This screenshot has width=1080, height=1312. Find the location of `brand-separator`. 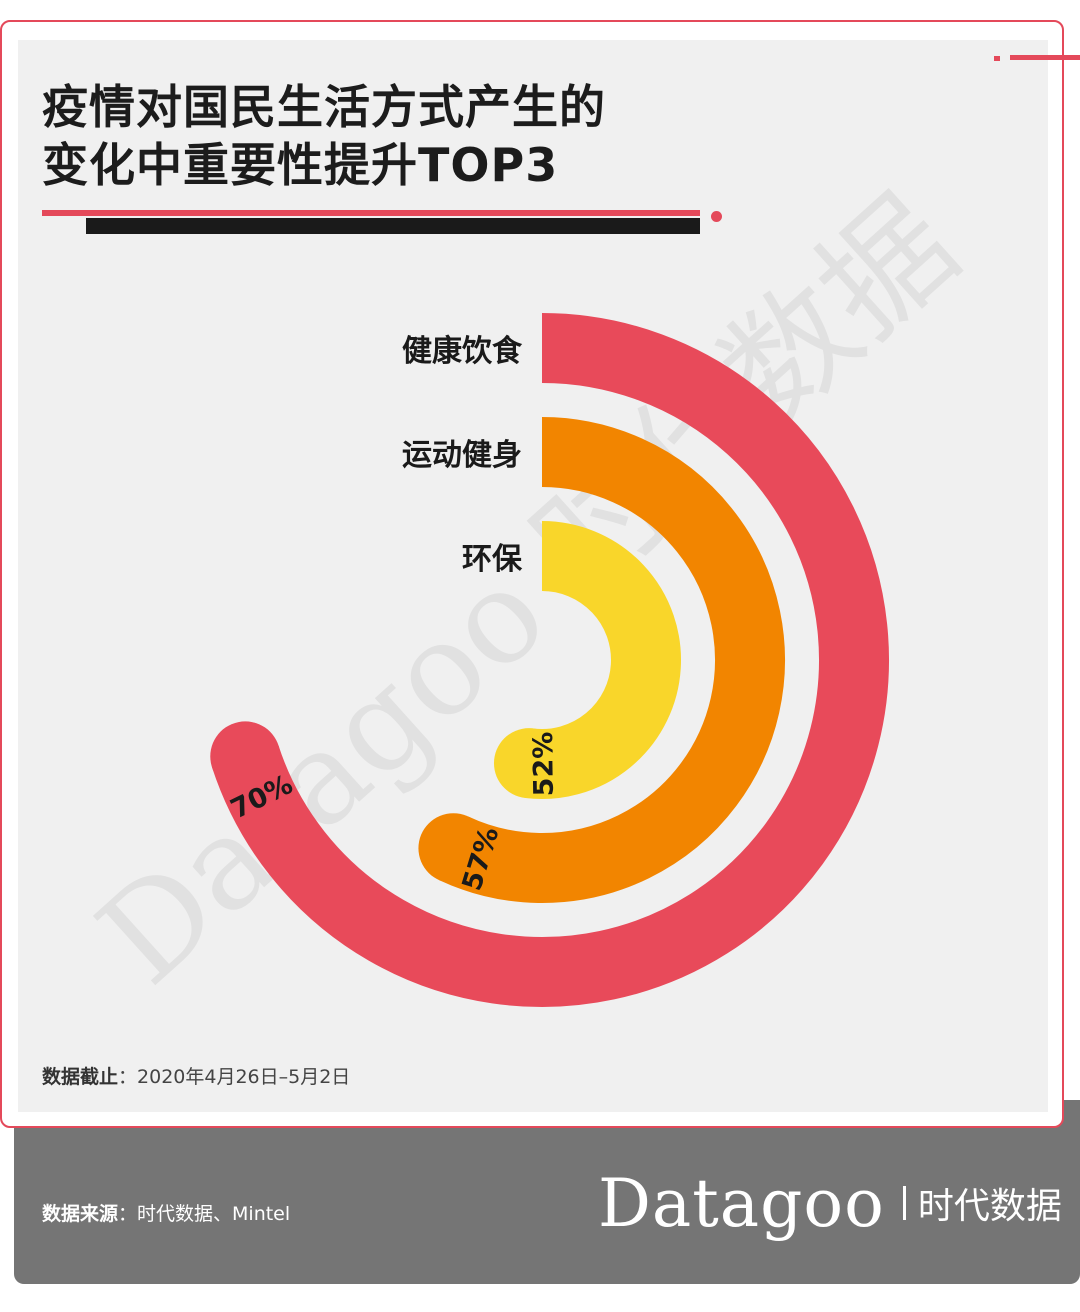

brand-separator is located at coordinates (904, 1203).